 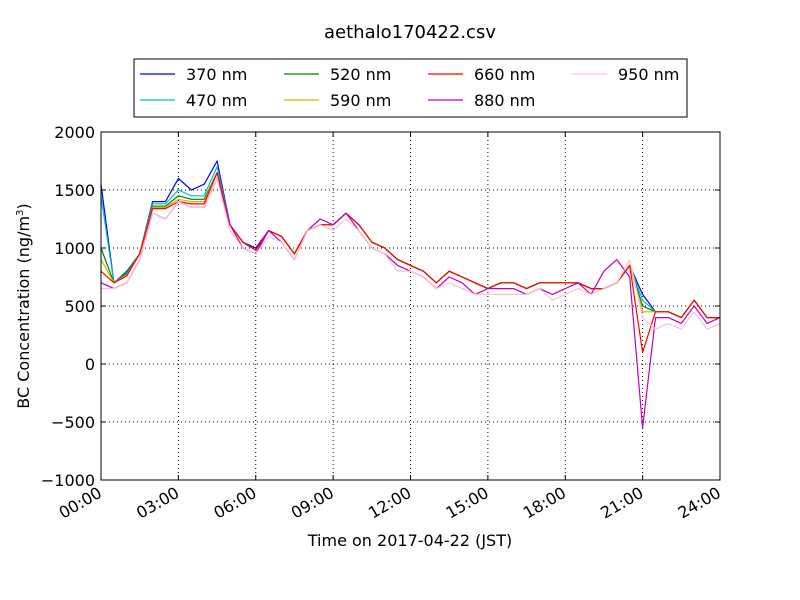 What do you see at coordinates (409, 540) in the screenshot?
I see `x-axis-label: Time on 2017-04-22 (JST)` at bounding box center [409, 540].